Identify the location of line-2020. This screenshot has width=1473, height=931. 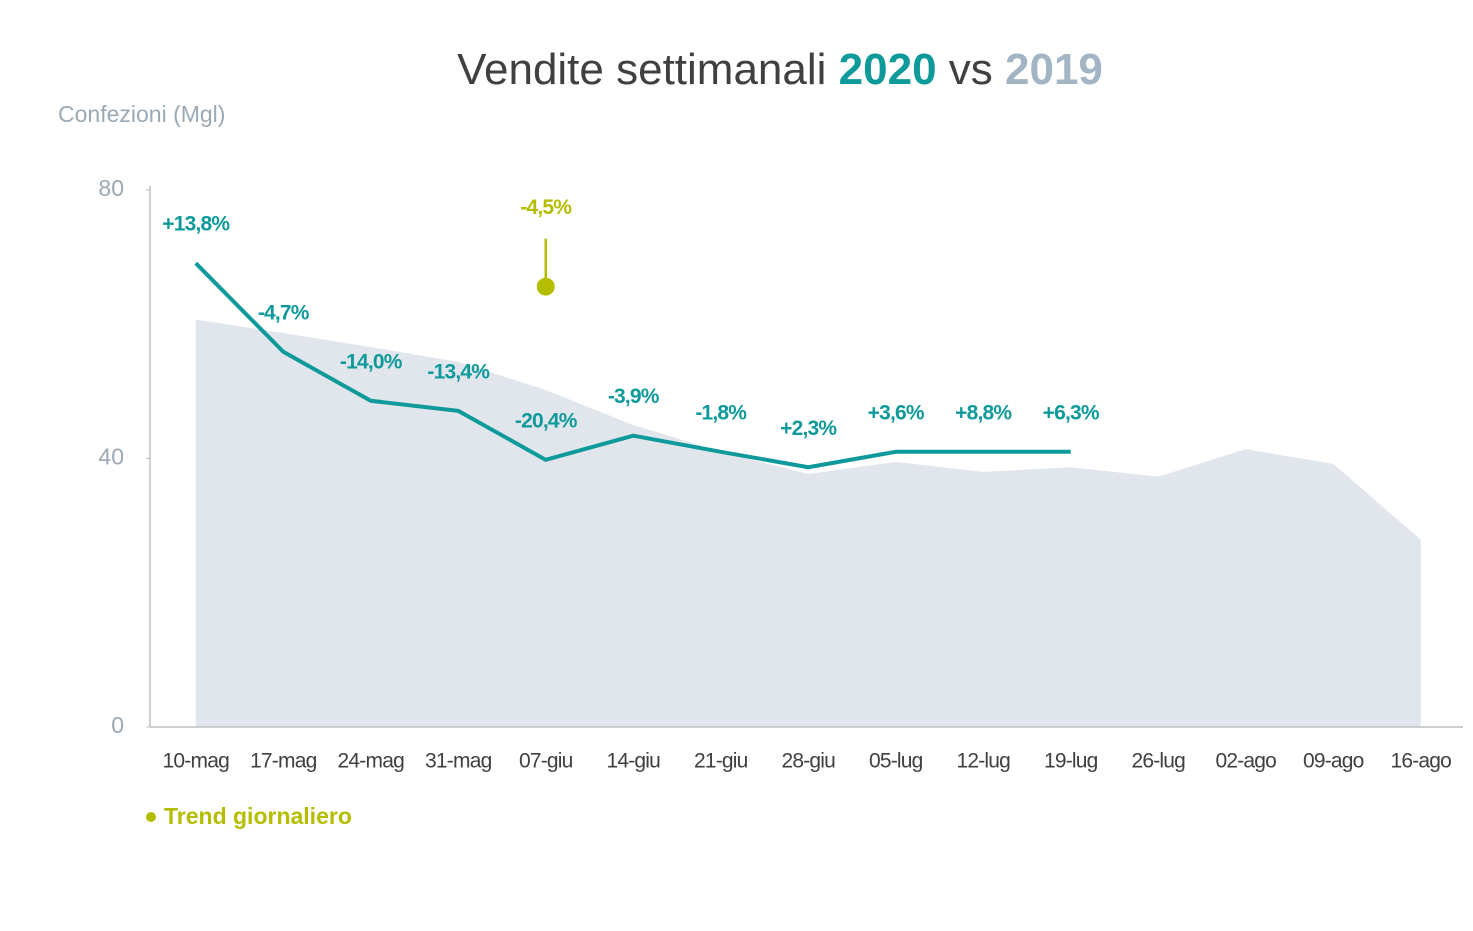
(632, 365).